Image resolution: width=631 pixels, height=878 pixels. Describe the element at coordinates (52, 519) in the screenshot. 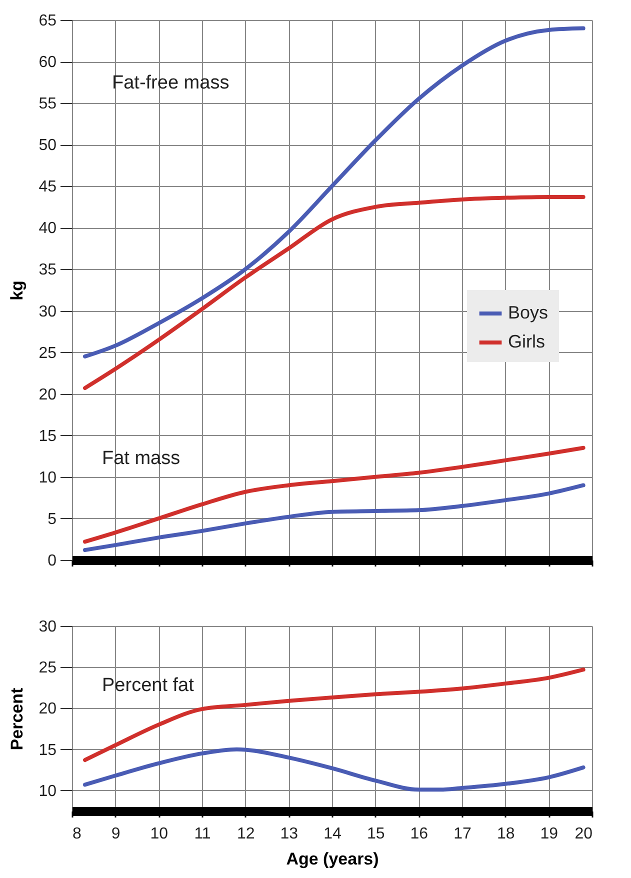

I see `y-tick-label: 5` at that location.